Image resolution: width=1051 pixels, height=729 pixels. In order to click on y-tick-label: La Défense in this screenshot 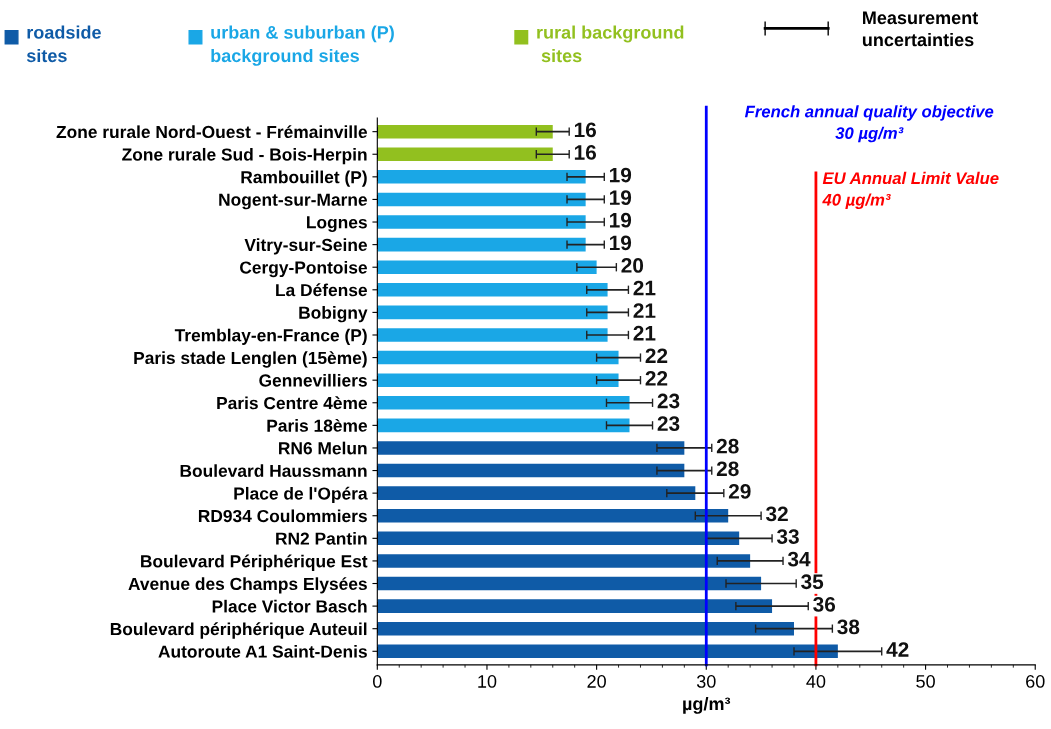, I will do `click(321, 290)`.